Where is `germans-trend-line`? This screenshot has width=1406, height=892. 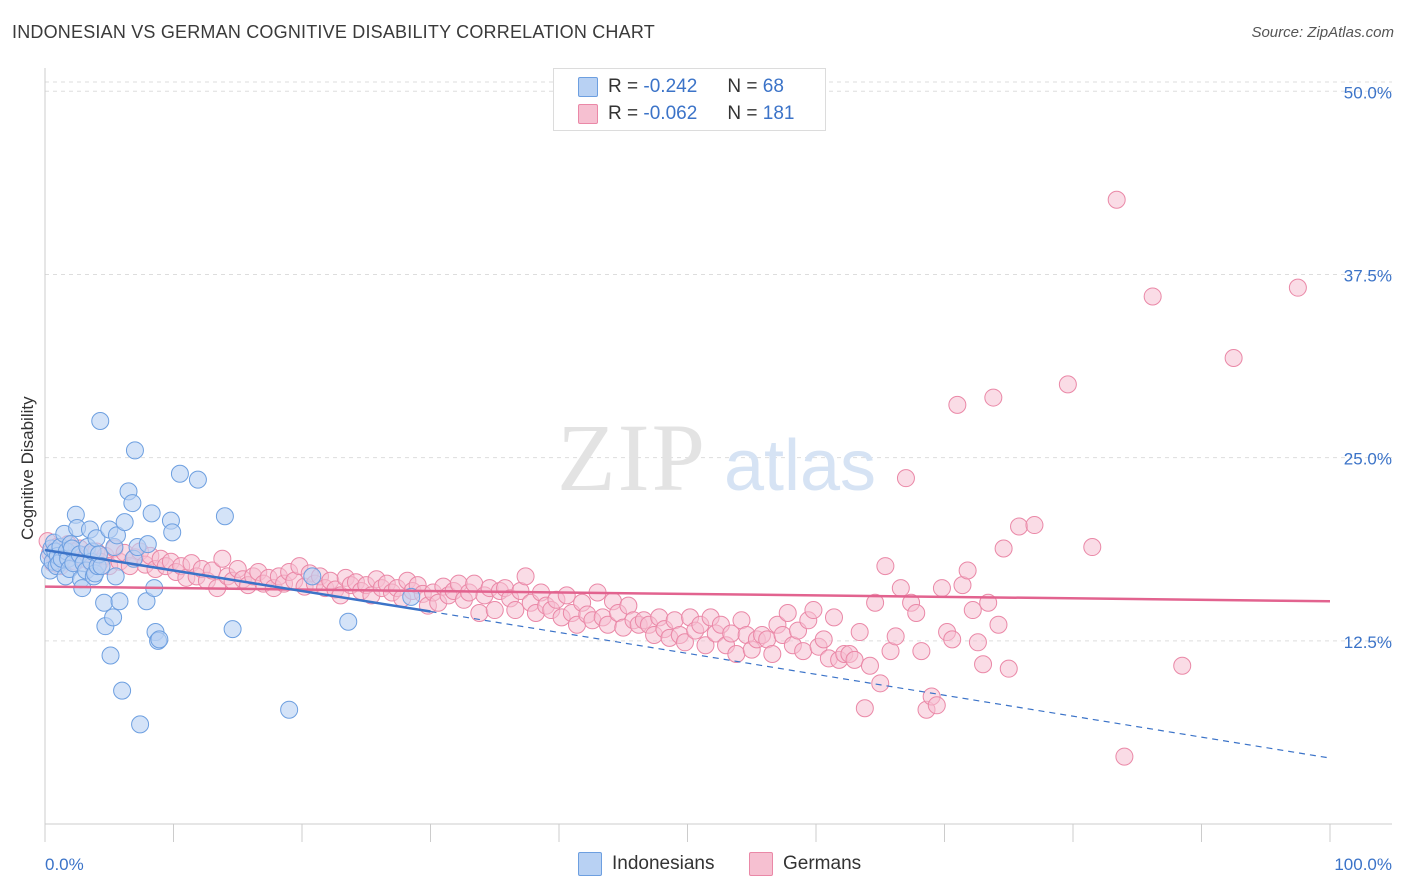 germans-trend-line is located at coordinates (687, 594).